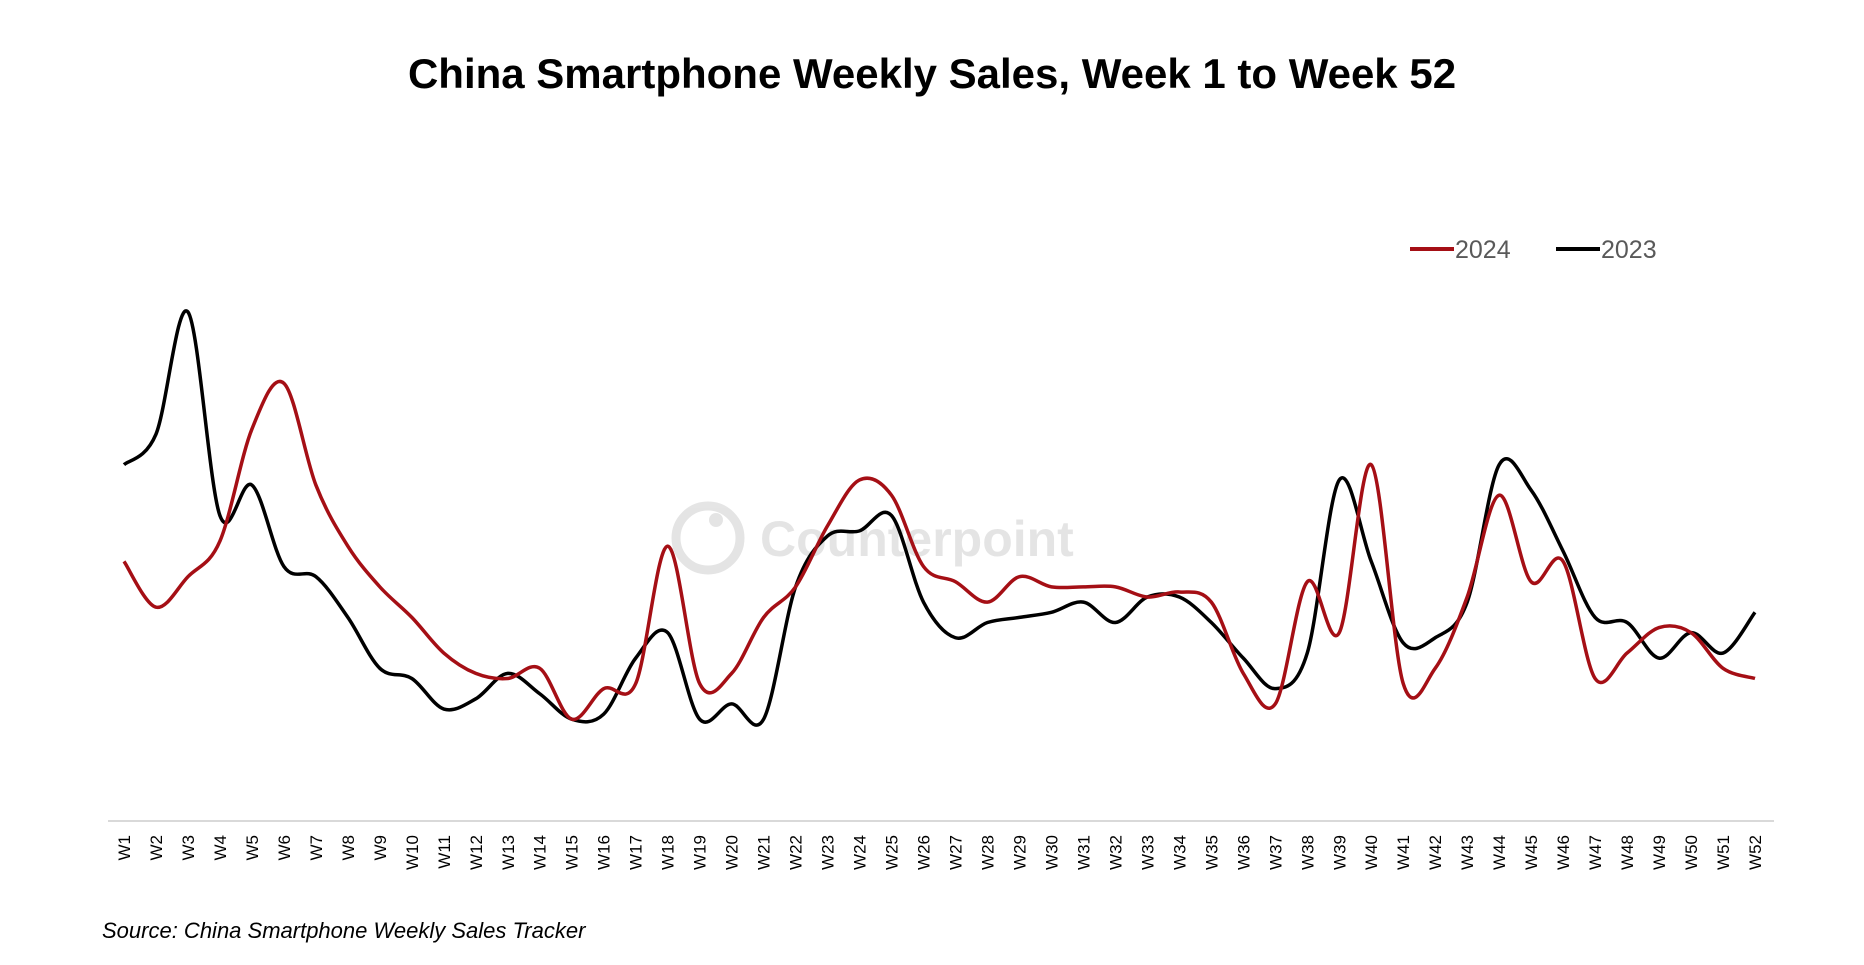 Image resolution: width=1864 pixels, height=965 pixels. I want to click on x-tick-label: W16, so click(604, 852).